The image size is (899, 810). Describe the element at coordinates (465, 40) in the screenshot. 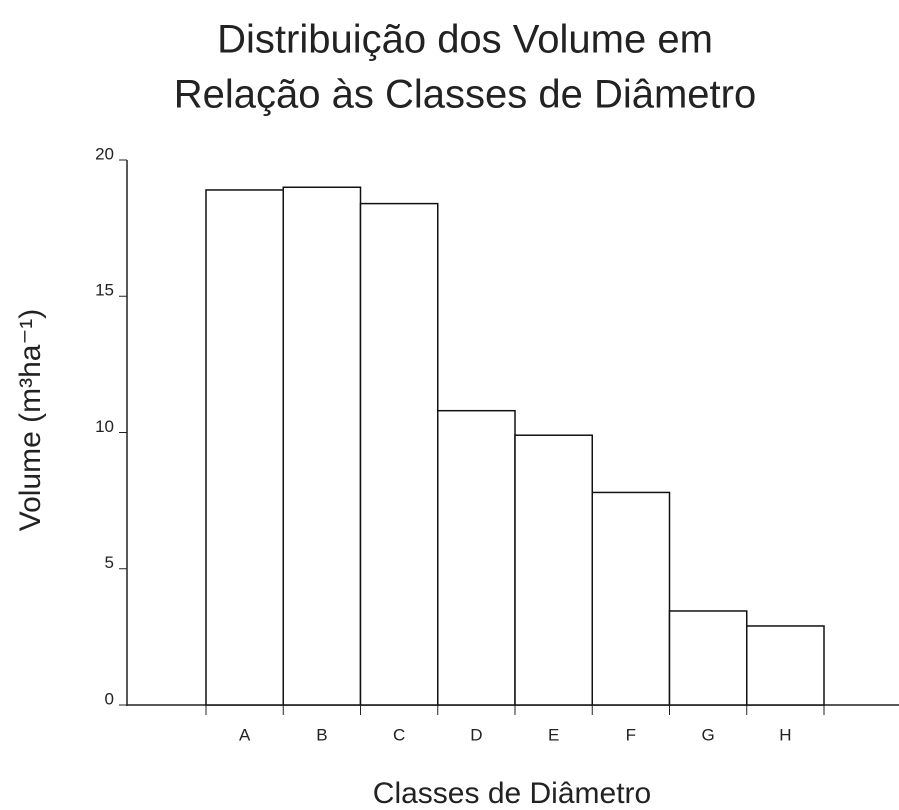

I see `chart-title: Distribuição dos Volume em` at that location.